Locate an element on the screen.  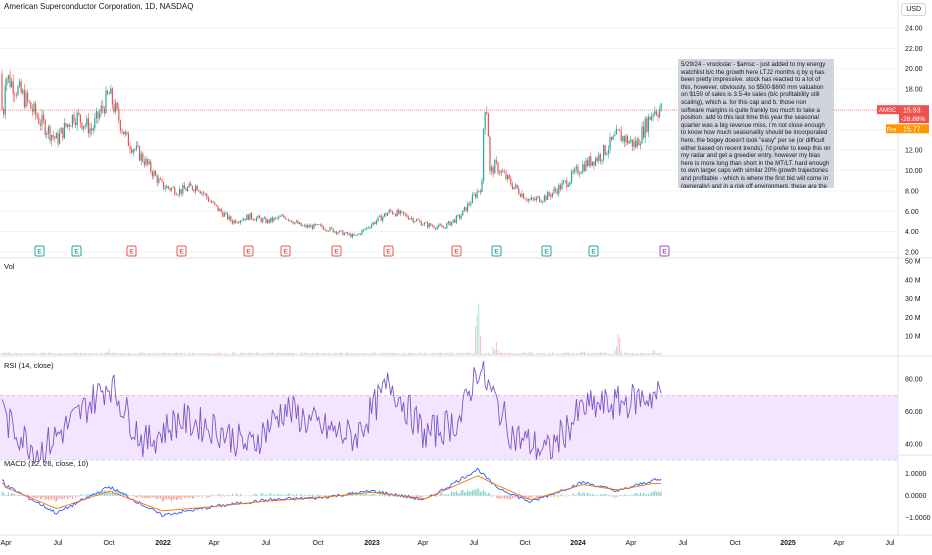
volume-label: Vol is located at coordinates (9, 266).